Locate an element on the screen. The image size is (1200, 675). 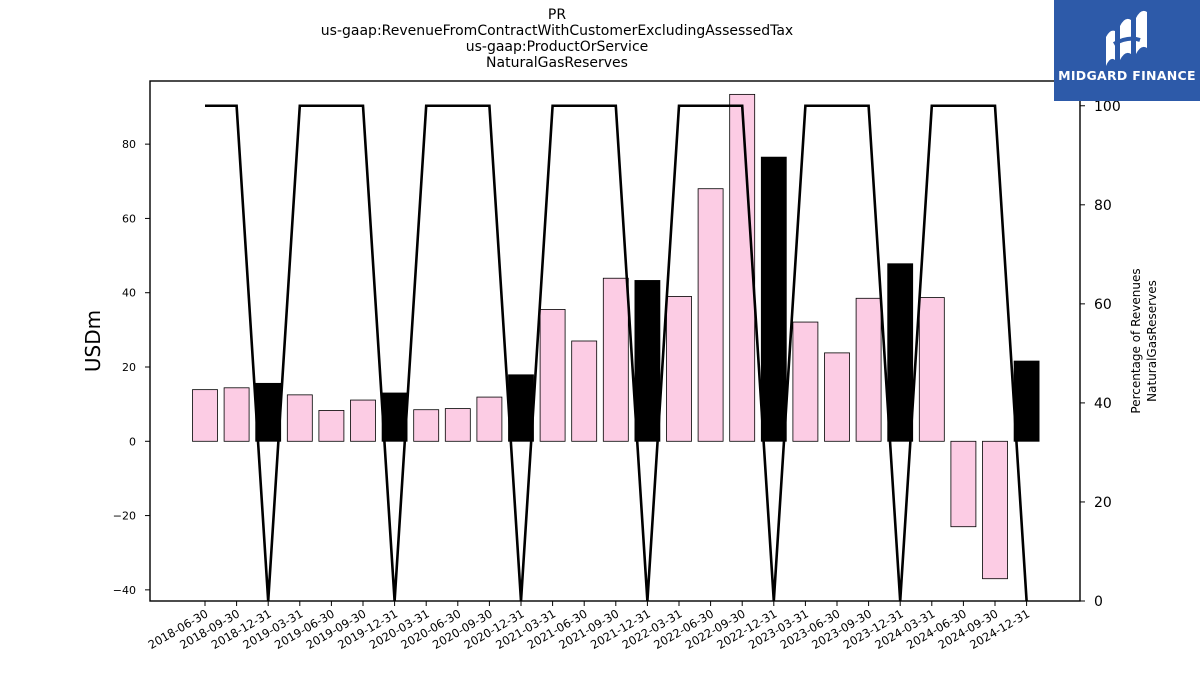
title-line-4: NaturalGasReserves is located at coordinates (557, 63).